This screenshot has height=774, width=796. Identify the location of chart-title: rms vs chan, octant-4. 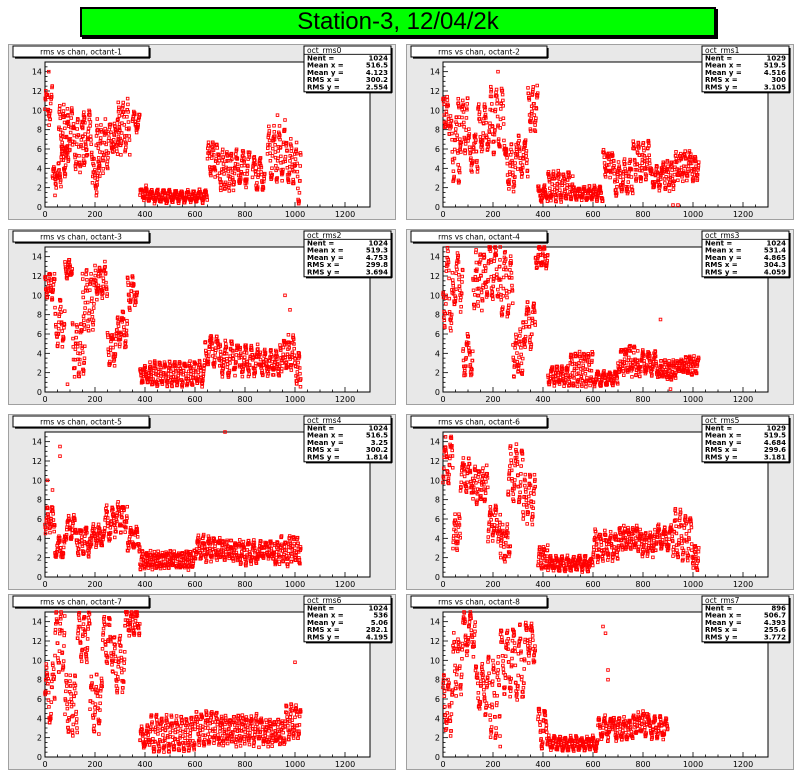
(479, 237).